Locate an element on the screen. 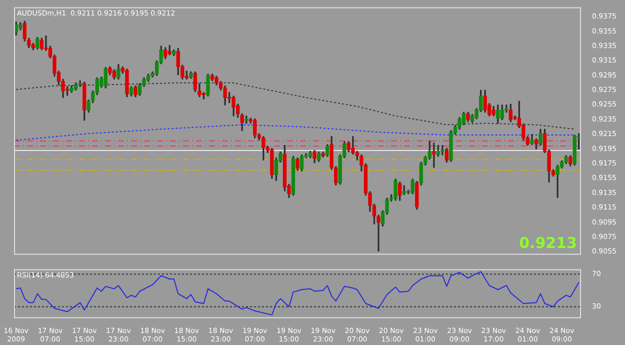  line-series is located at coordinates (296, 132).